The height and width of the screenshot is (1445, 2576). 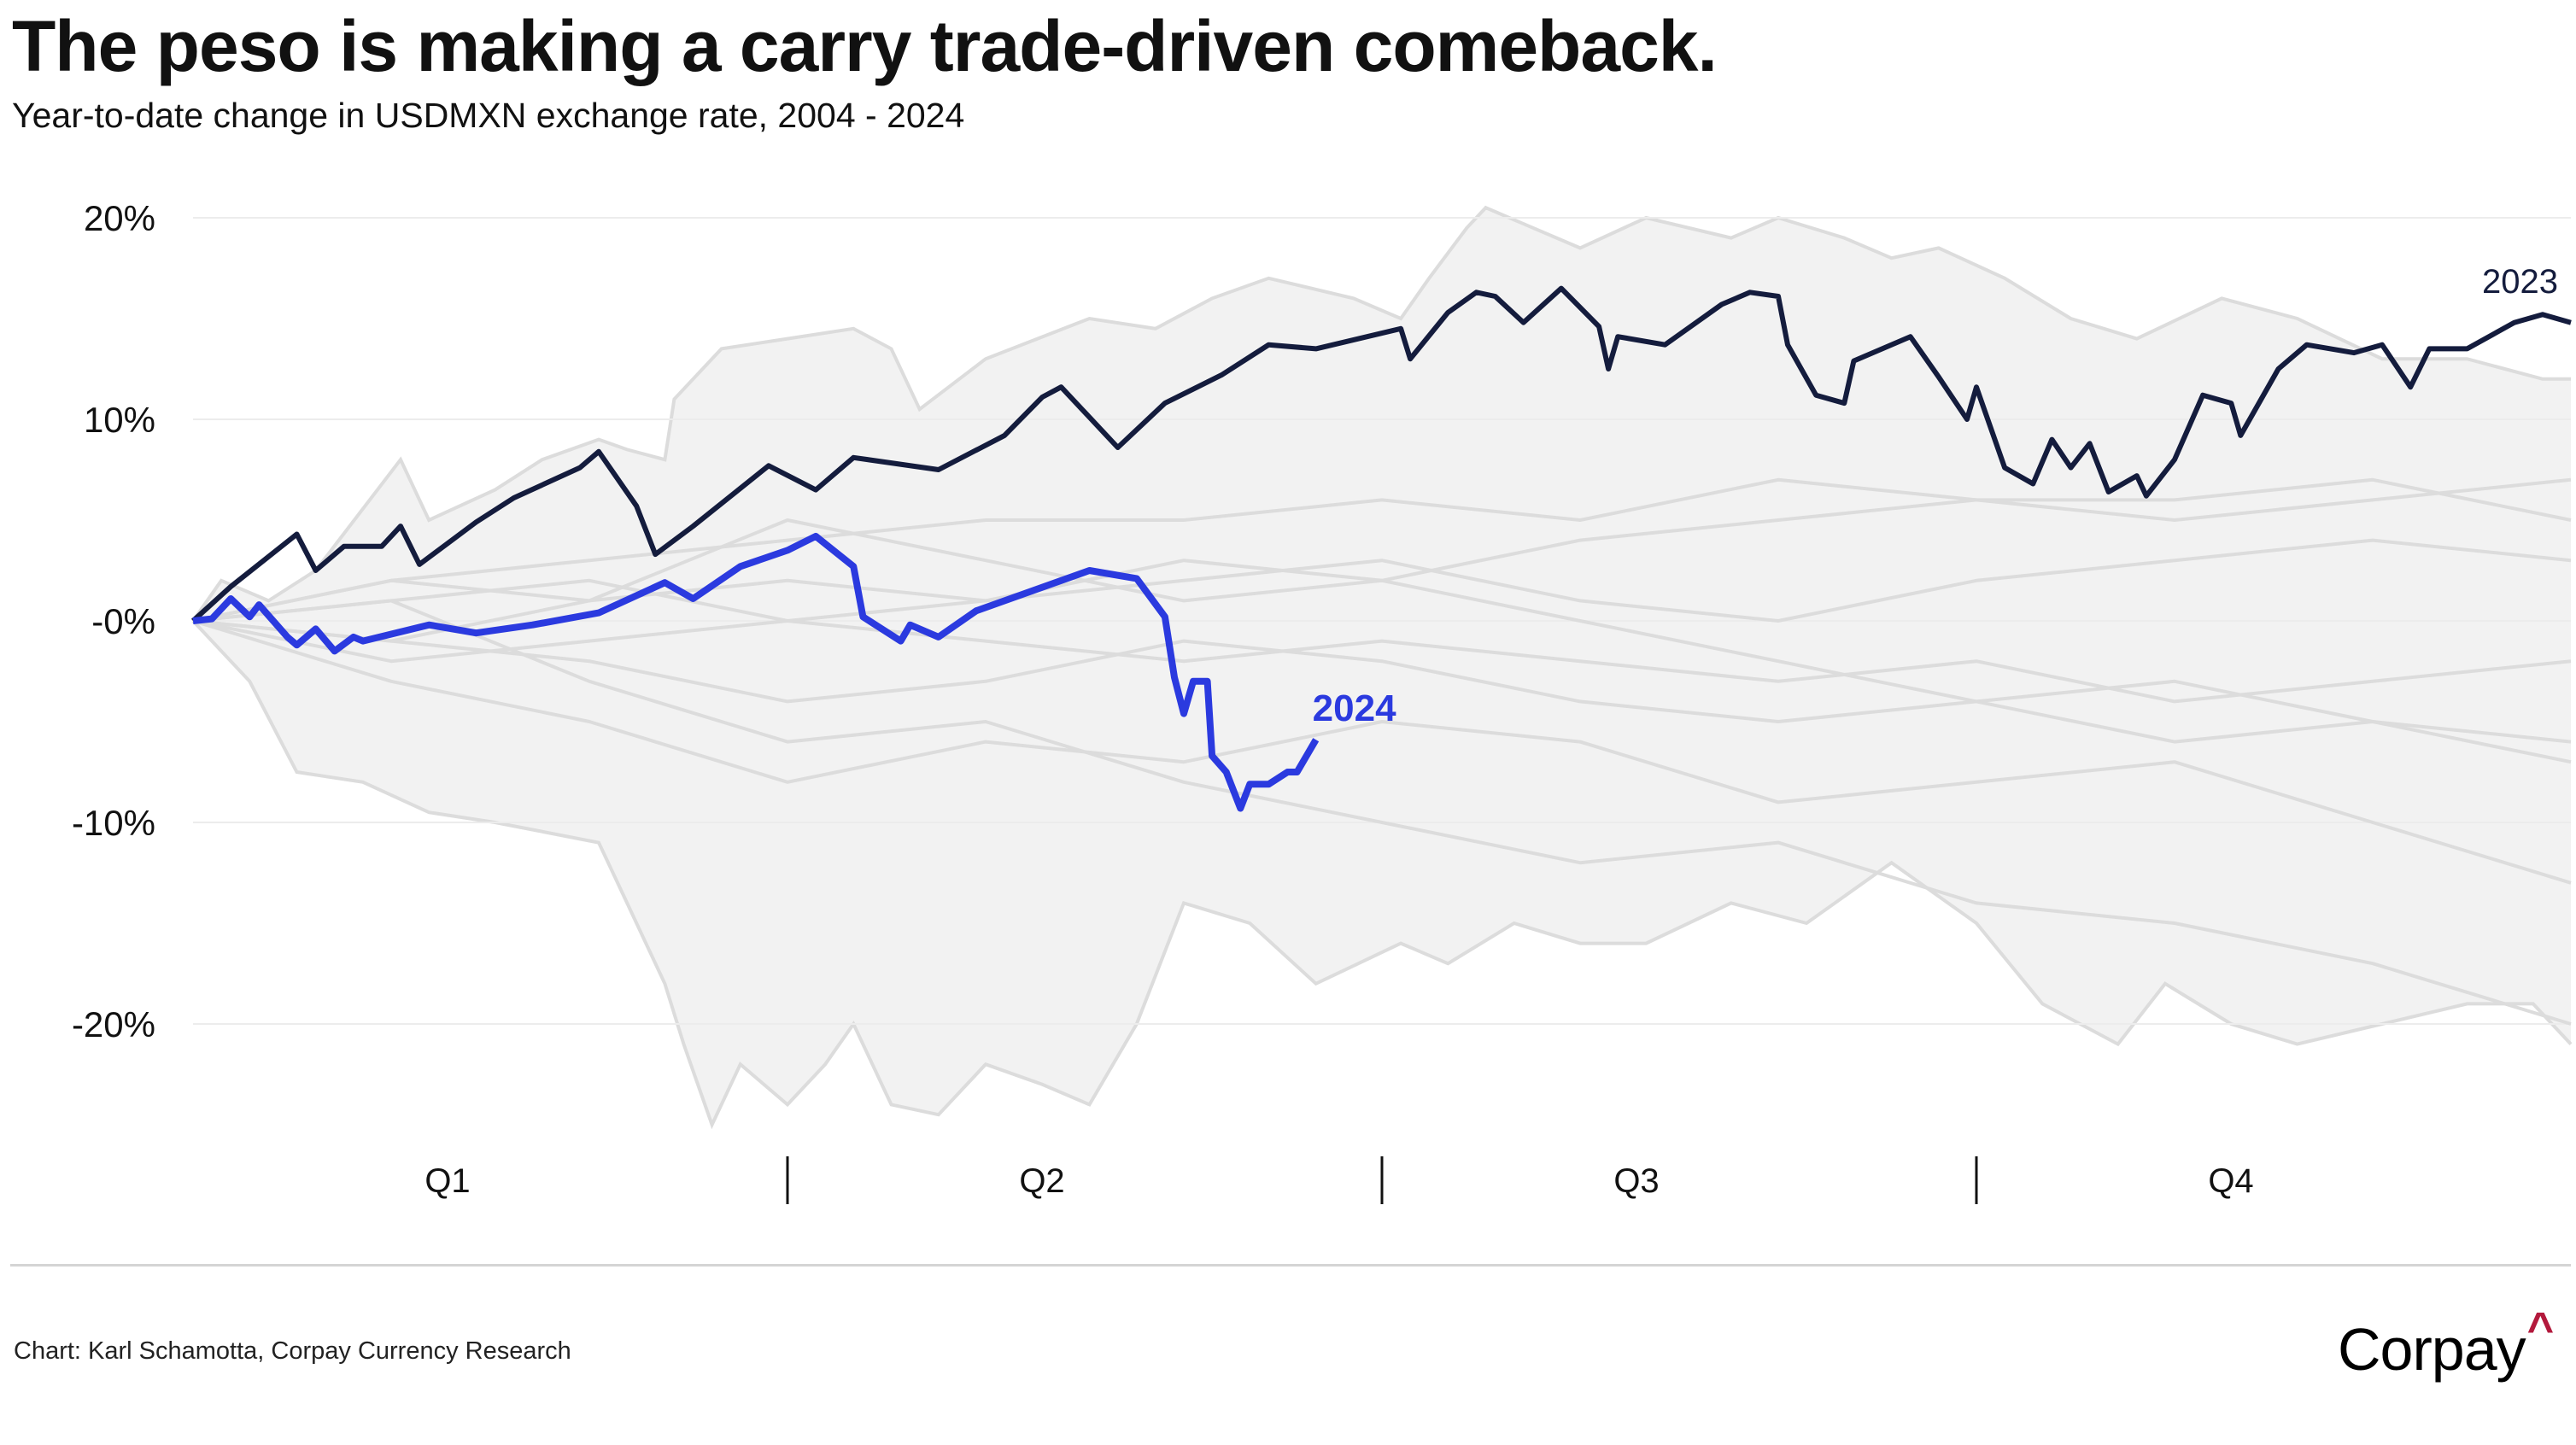 I want to click on logo-wordmark: Corpay, so click(x=2432, y=1349).